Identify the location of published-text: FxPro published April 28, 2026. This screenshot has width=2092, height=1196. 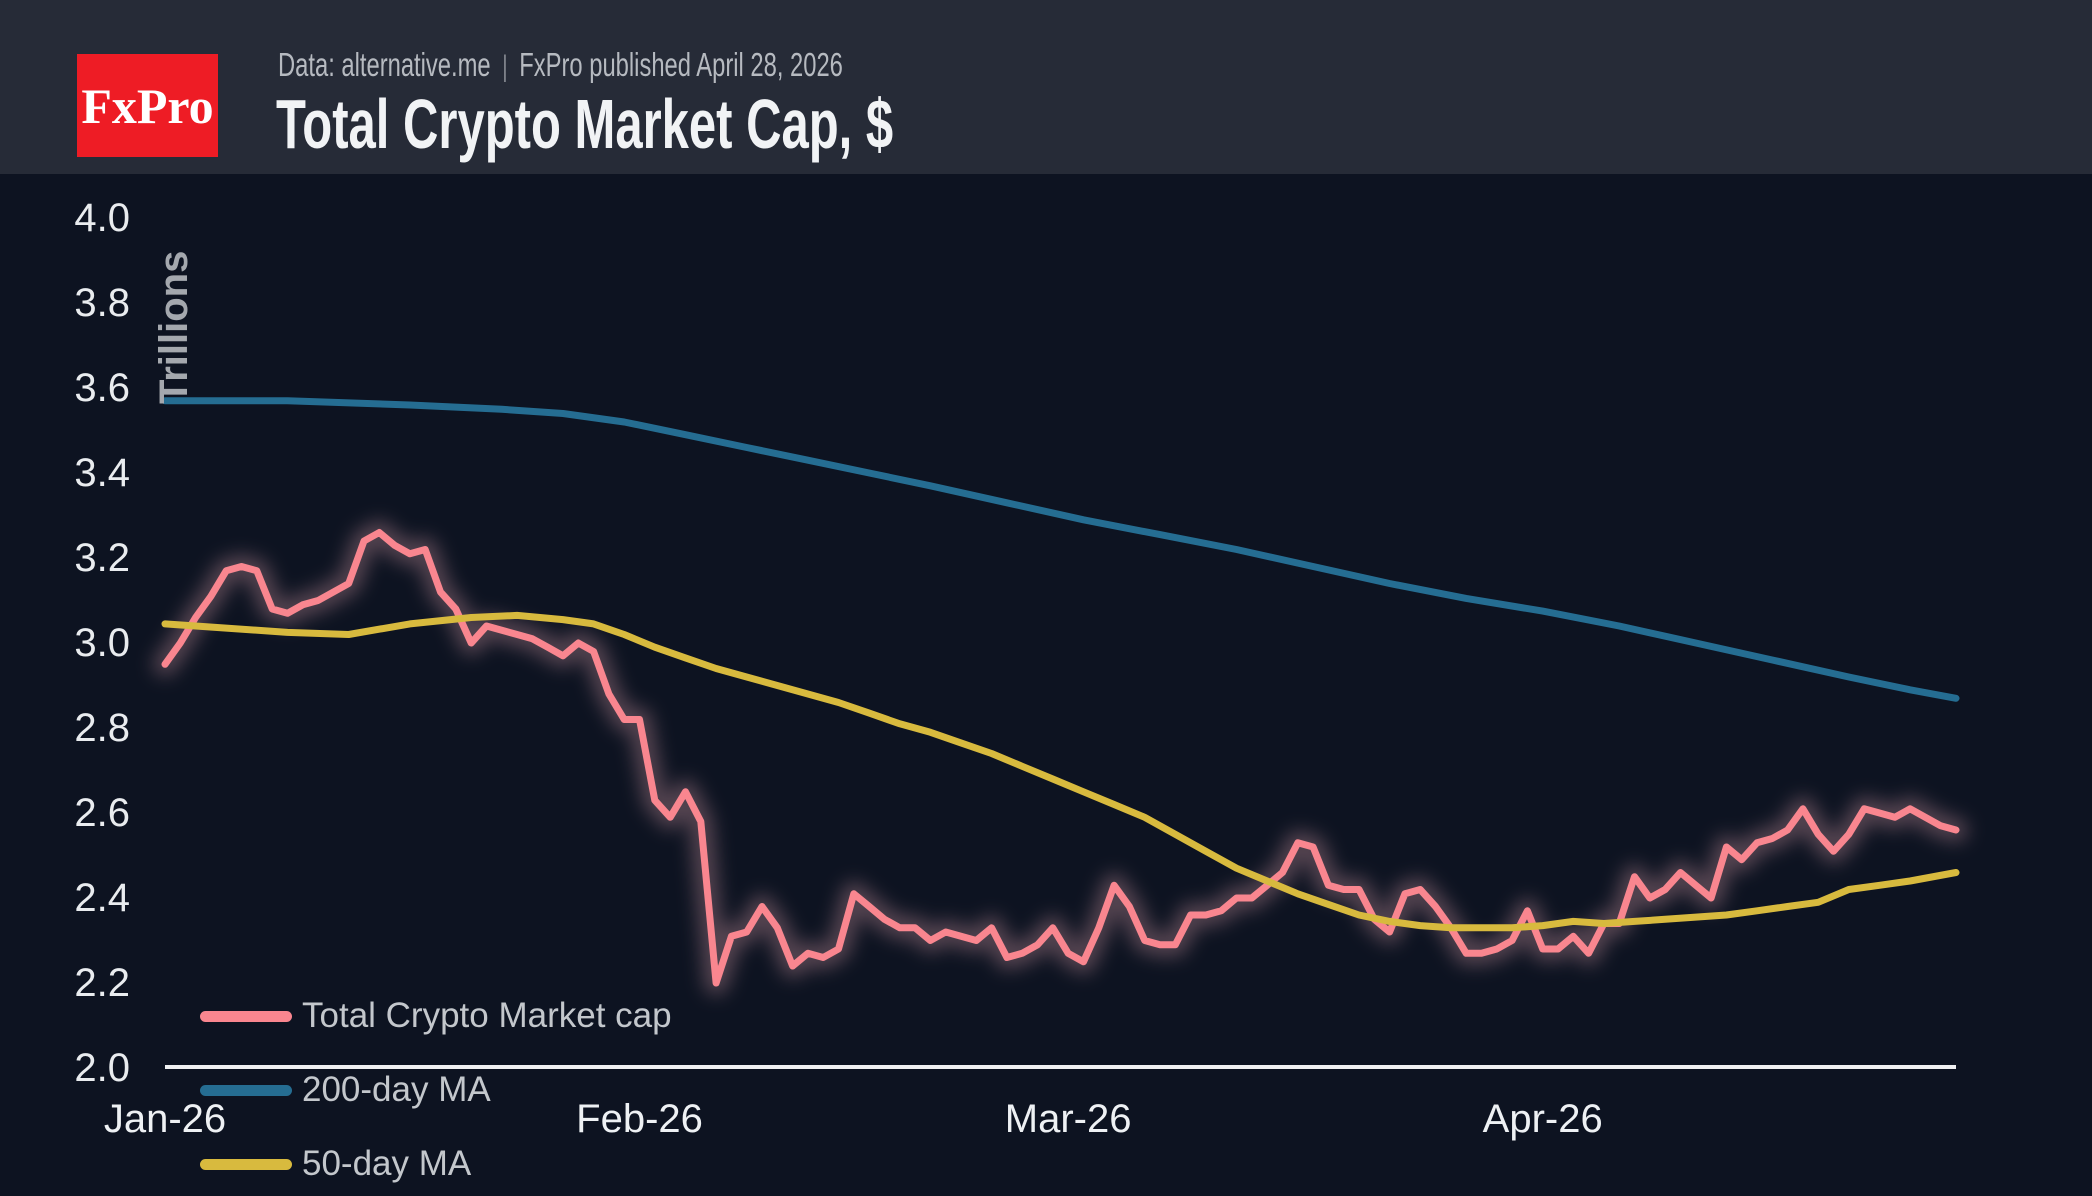
(681, 64).